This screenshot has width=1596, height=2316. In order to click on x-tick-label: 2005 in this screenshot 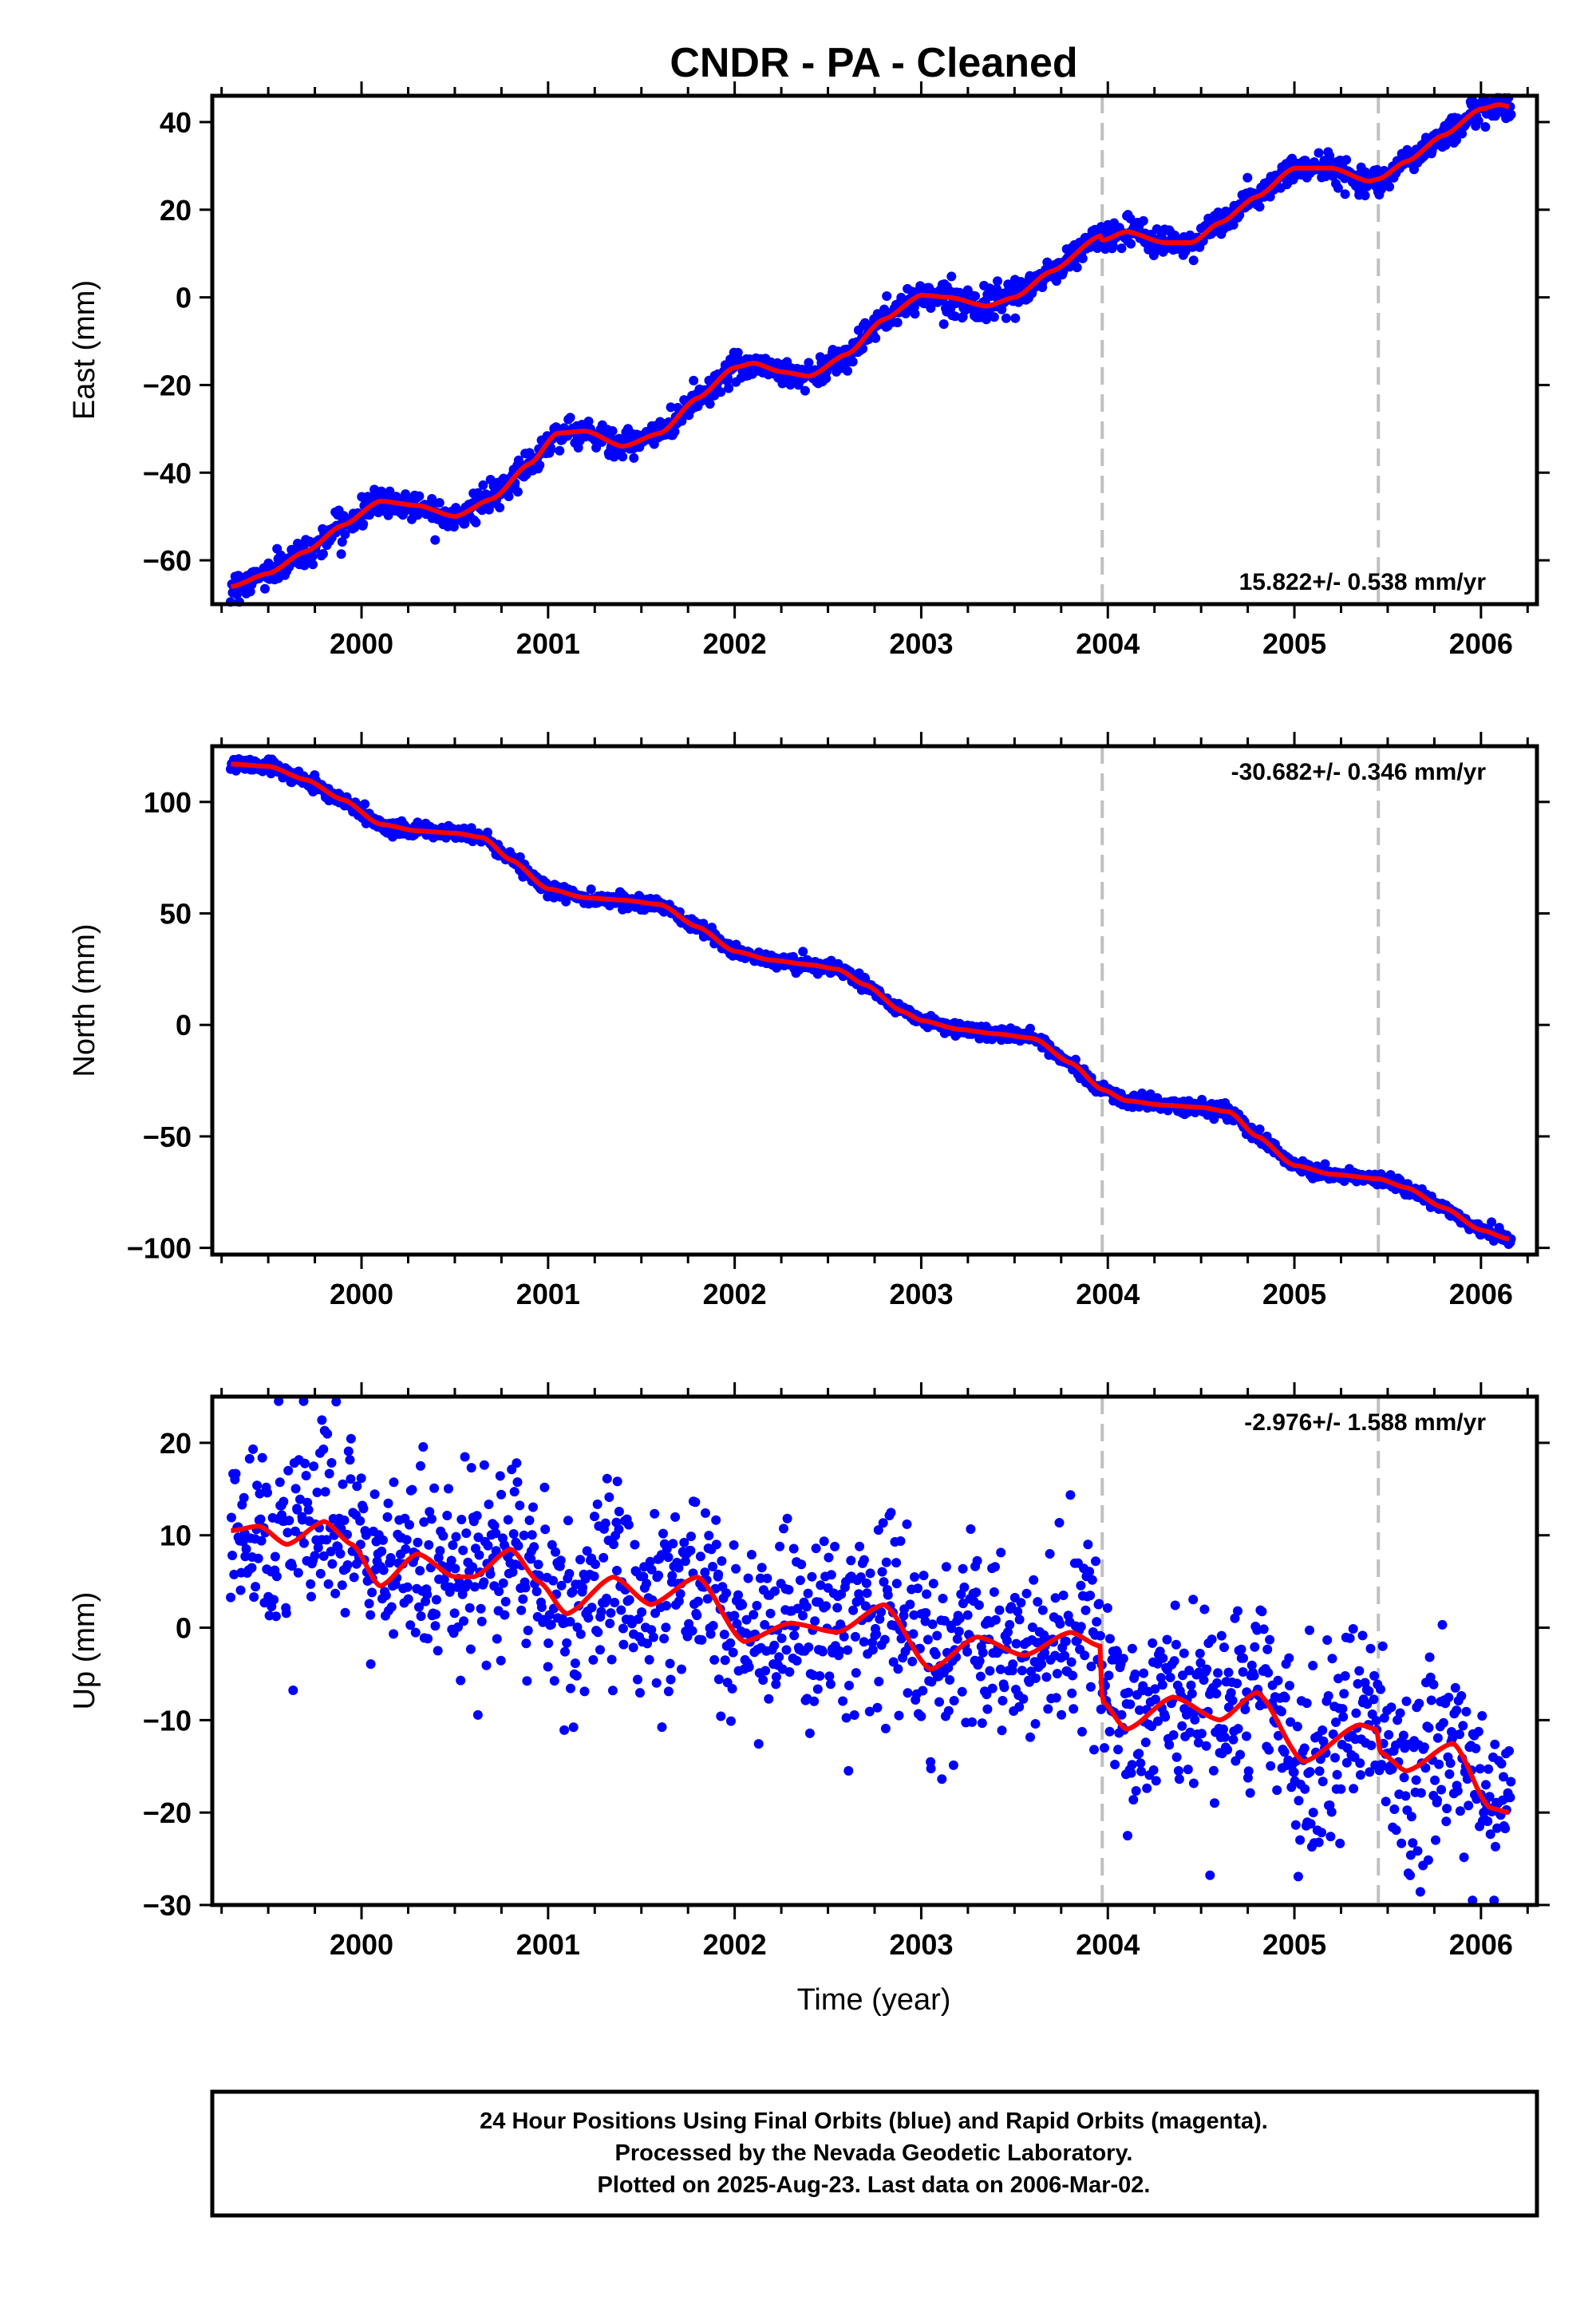, I will do `click(1294, 1944)`.